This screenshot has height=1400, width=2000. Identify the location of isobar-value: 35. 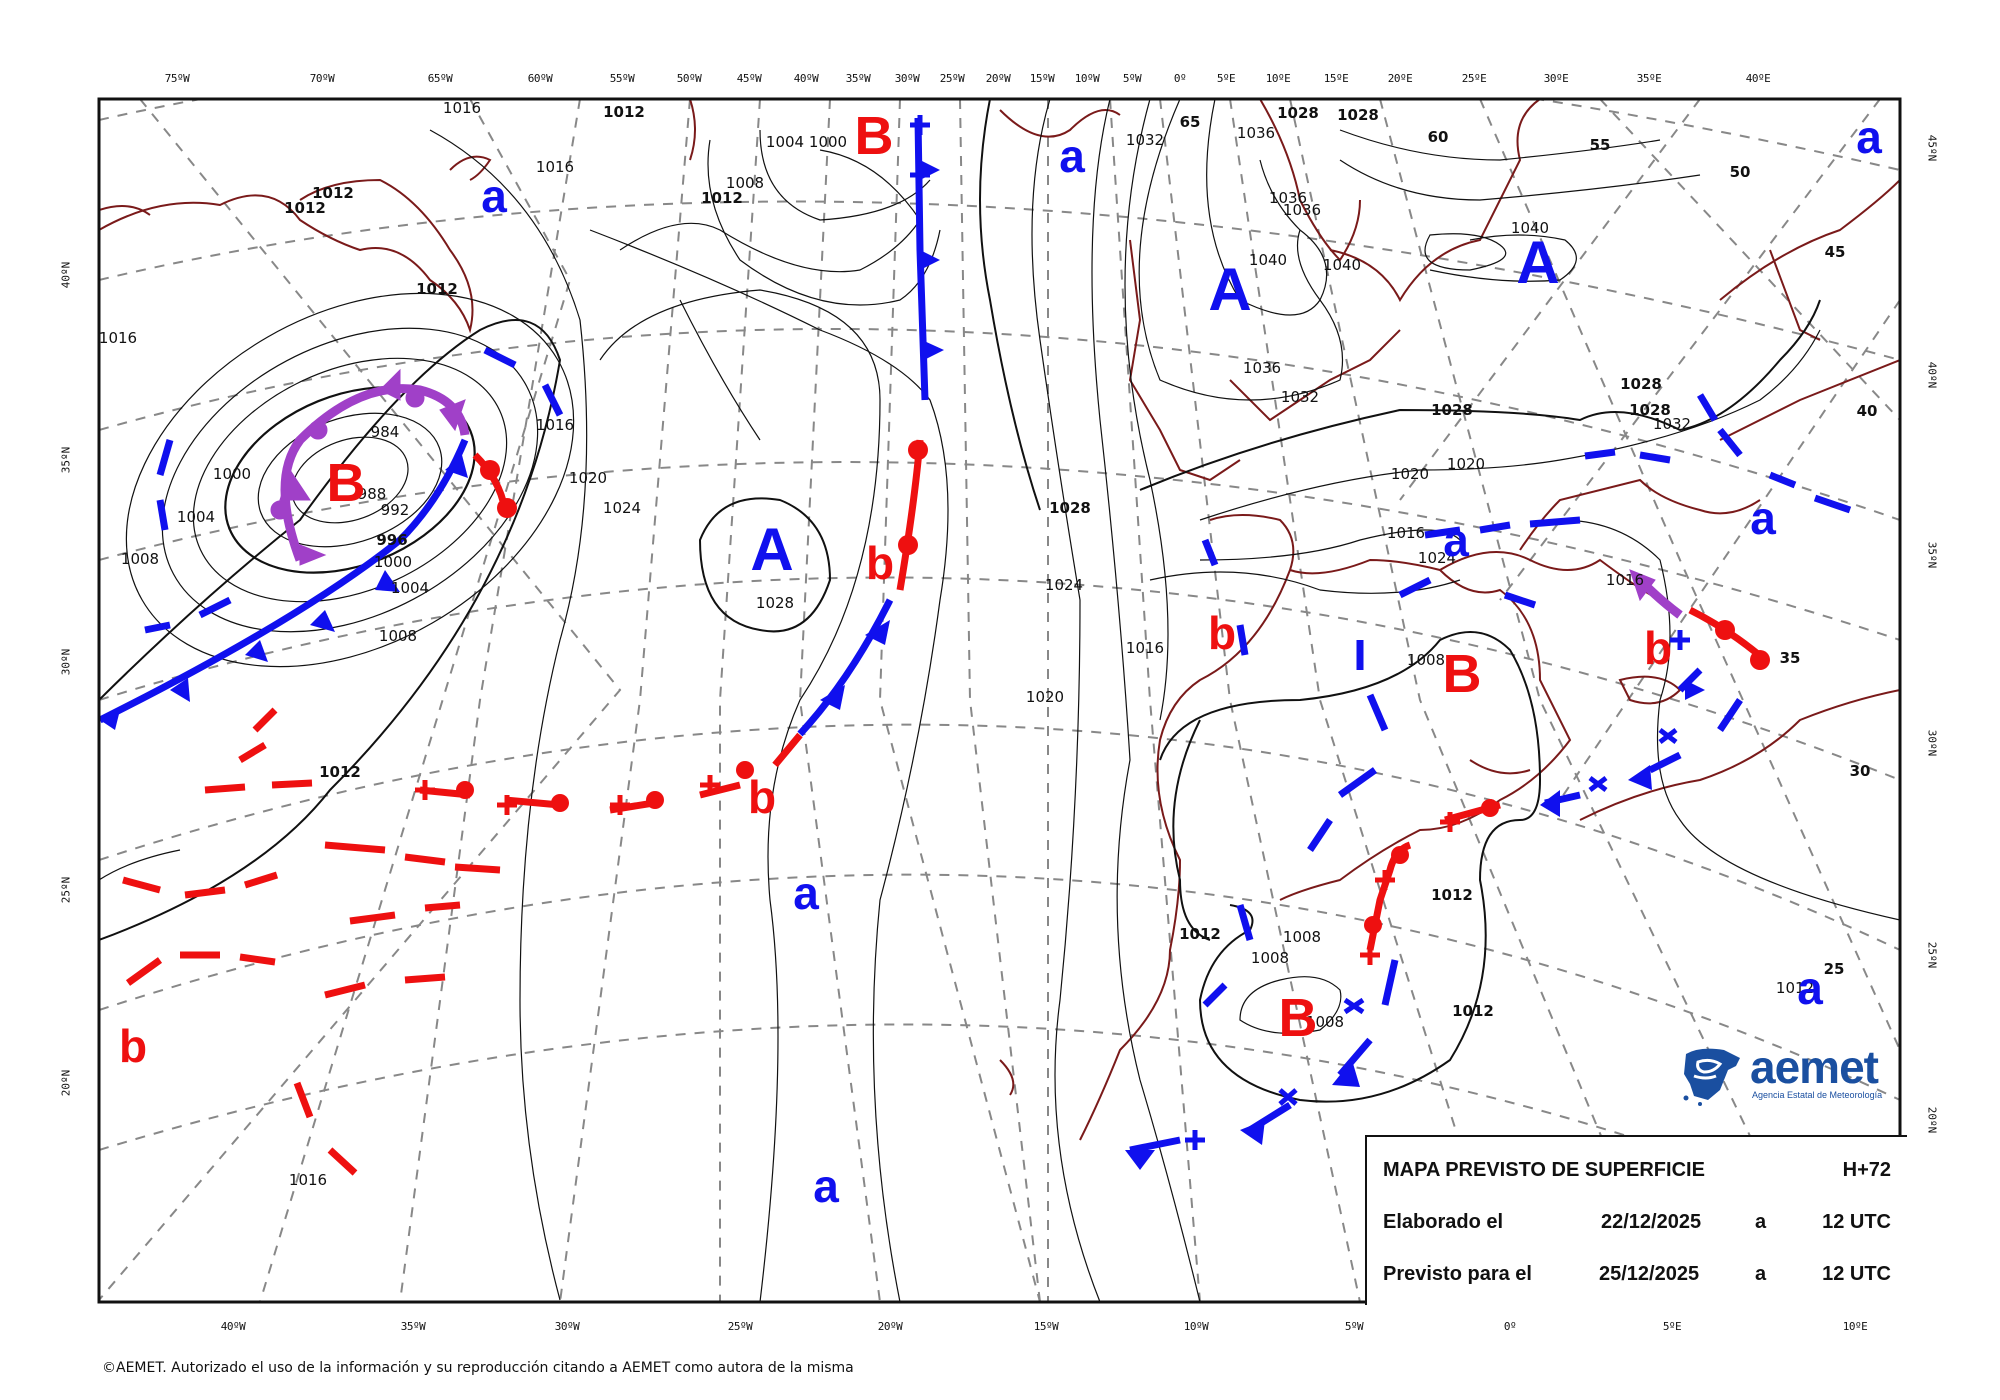
(1790, 658).